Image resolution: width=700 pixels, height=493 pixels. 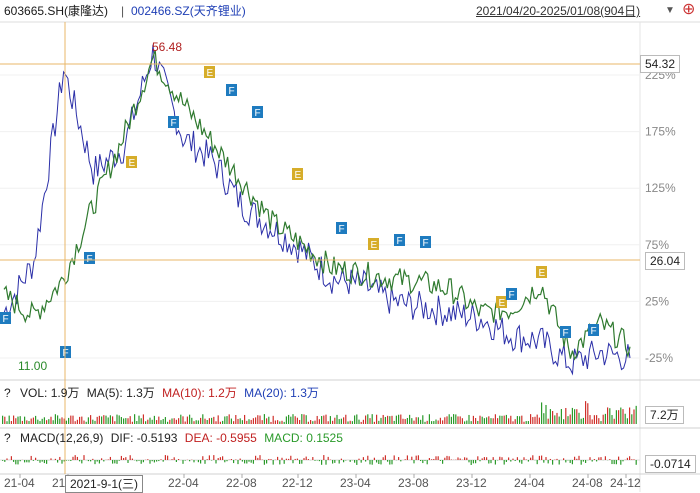 I want to click on x-tick-label: 23-12, so click(x=471, y=483).